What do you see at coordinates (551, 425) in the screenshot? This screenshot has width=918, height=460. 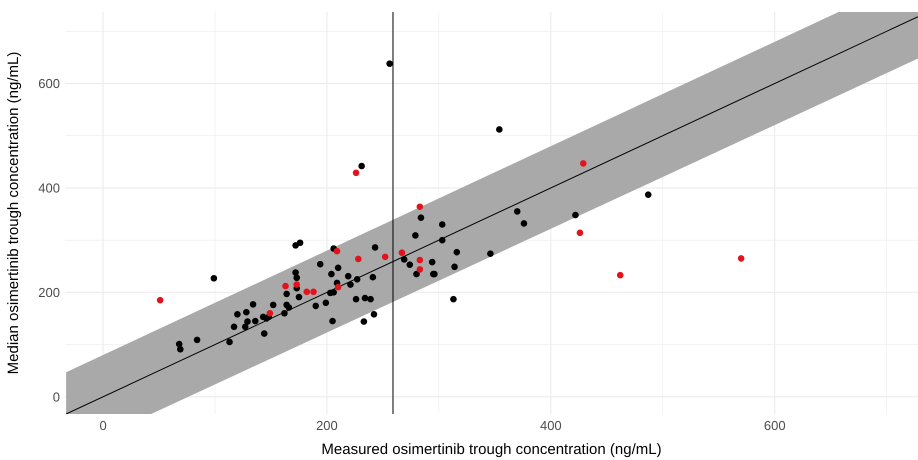 I see `x-tick-label: 400` at bounding box center [551, 425].